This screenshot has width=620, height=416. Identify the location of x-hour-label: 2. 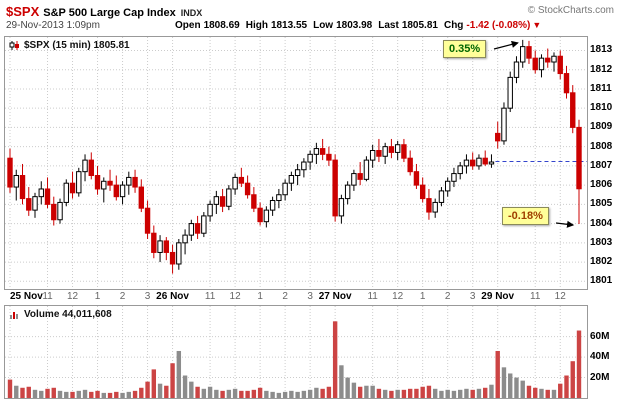
(285, 296).